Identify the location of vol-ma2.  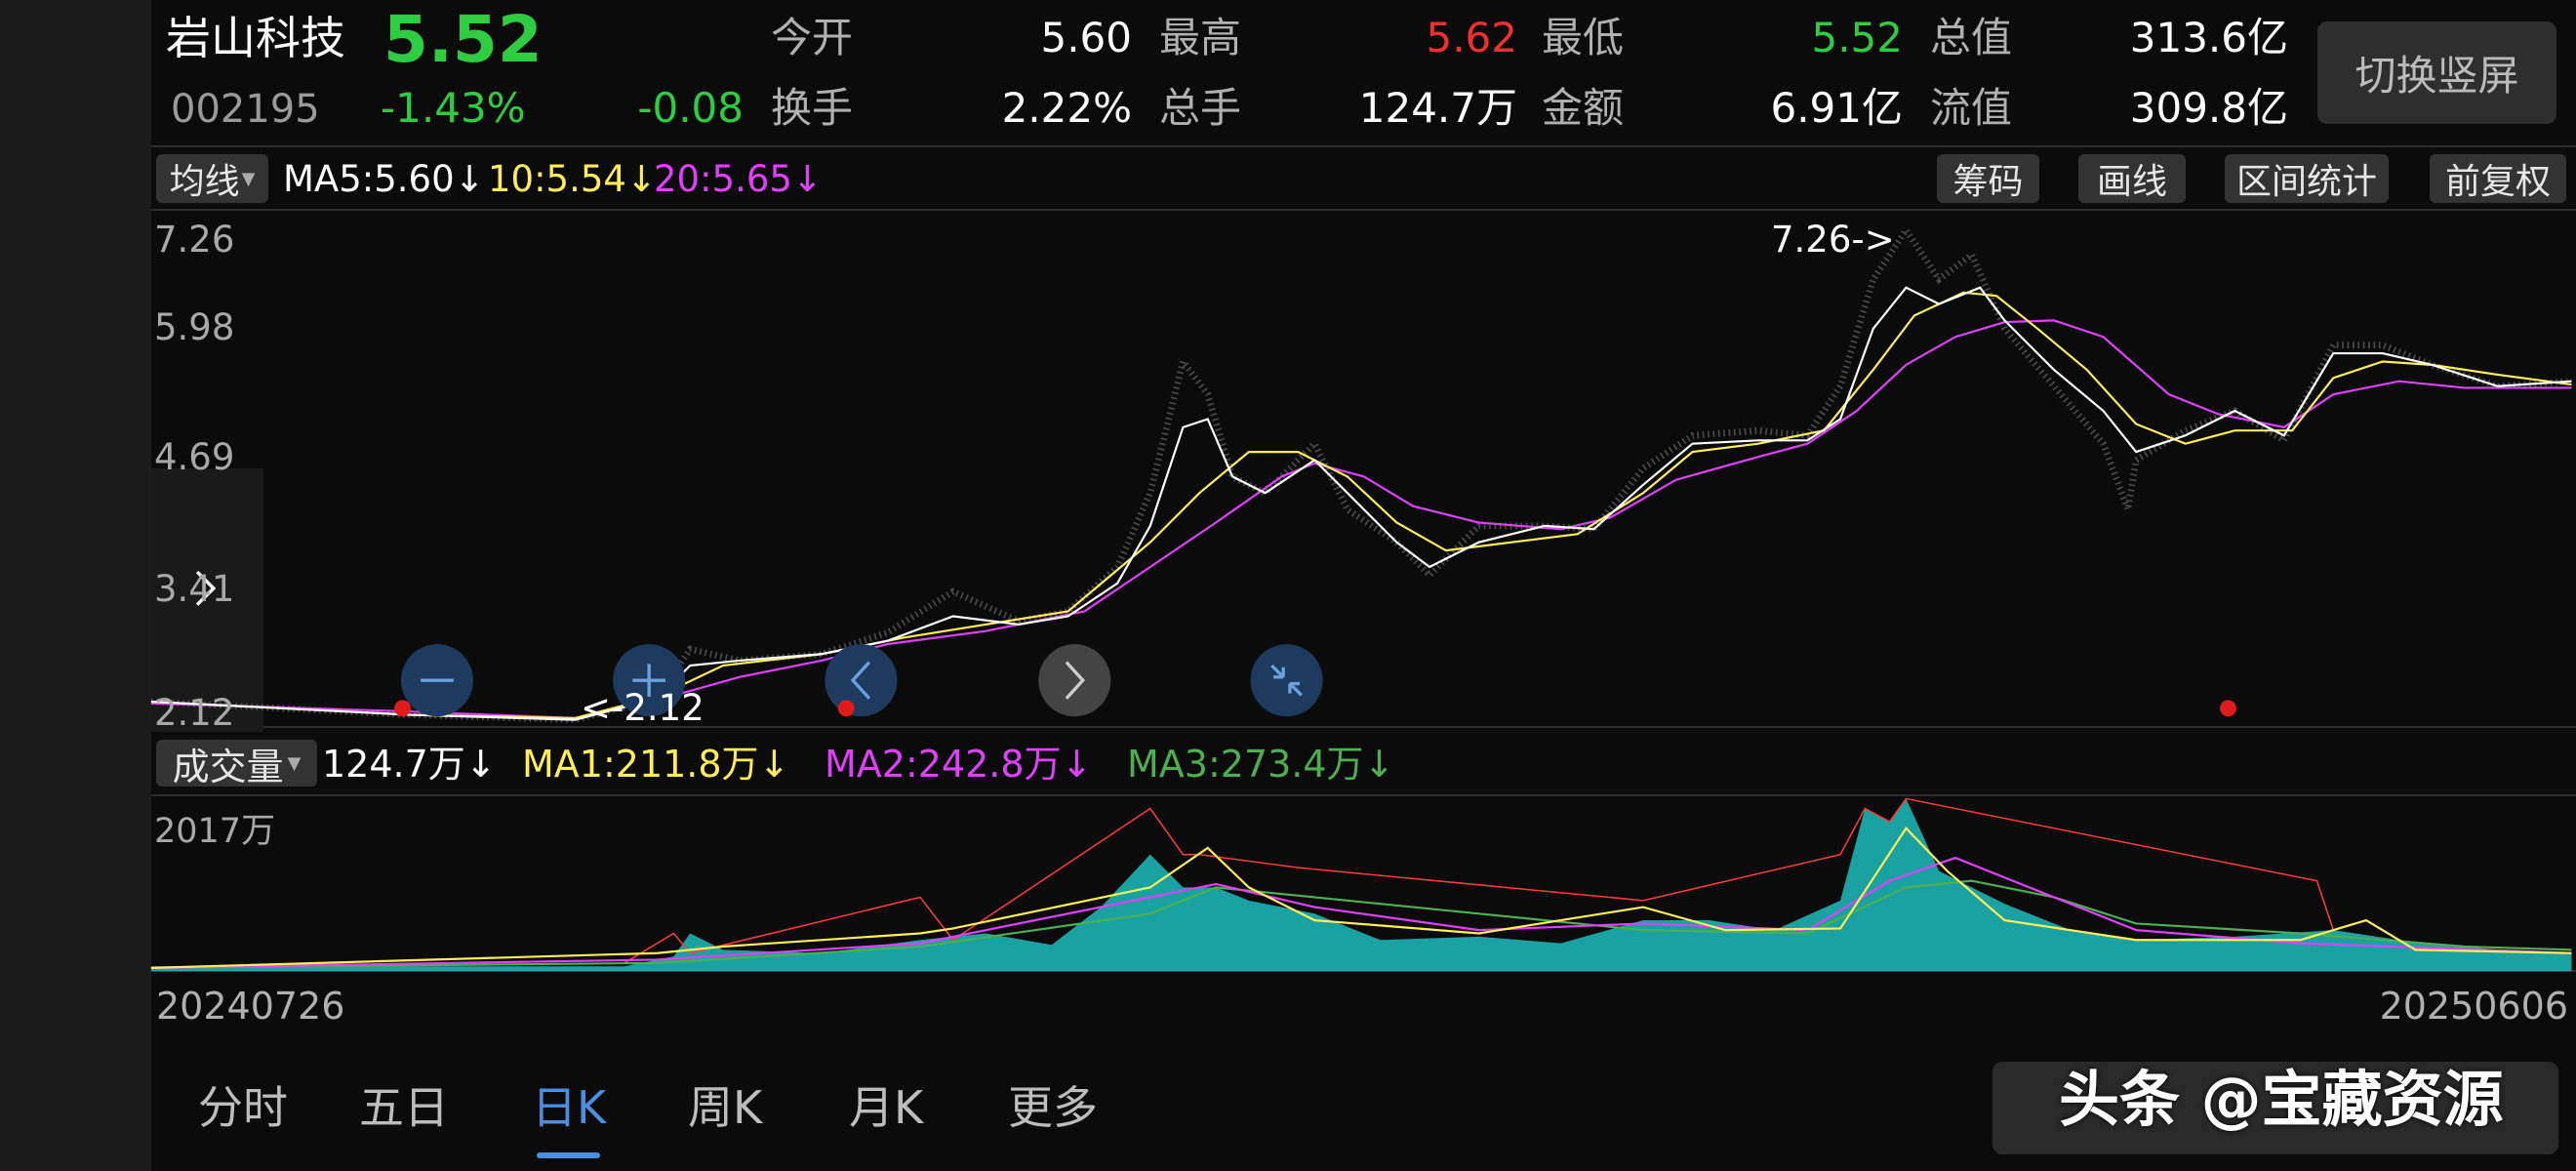
(1361, 912).